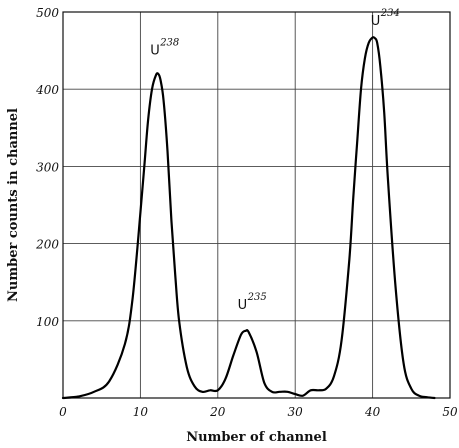  Describe the element at coordinates (13, 205) in the screenshot. I see `y-axis-label: Number counts in channel` at that location.